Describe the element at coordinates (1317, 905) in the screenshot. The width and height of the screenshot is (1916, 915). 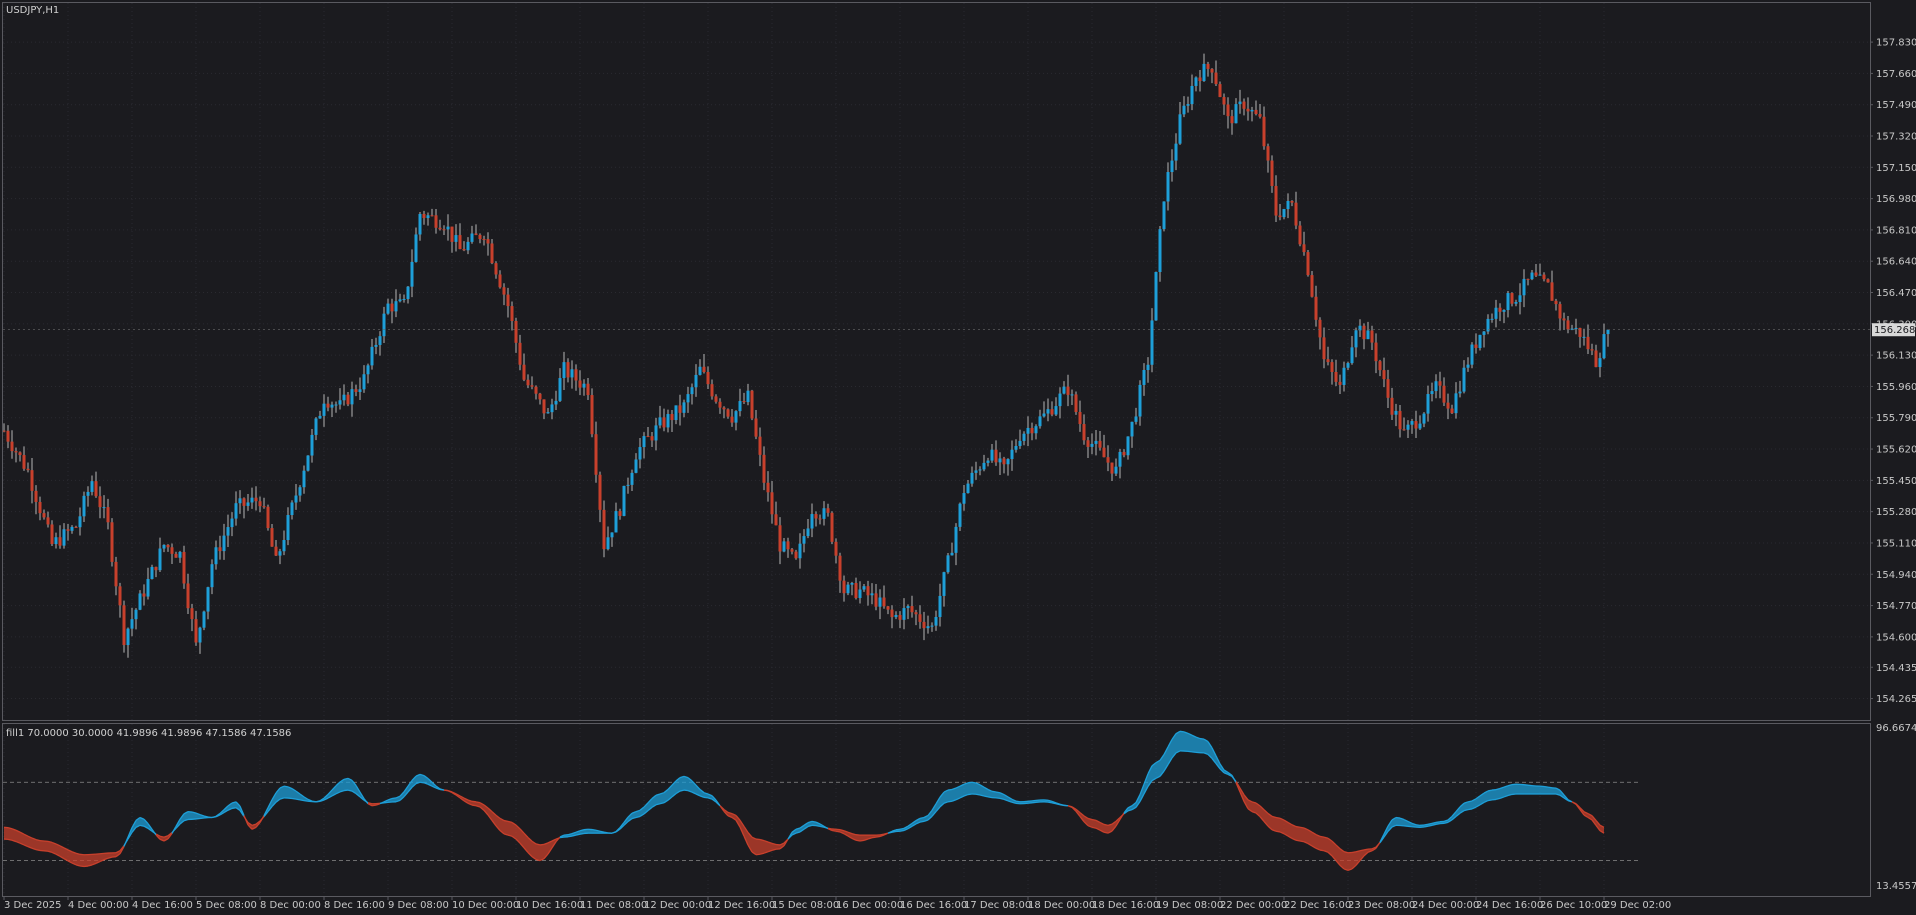
I see `time-tick-label: 22 Dec 16:00` at that location.